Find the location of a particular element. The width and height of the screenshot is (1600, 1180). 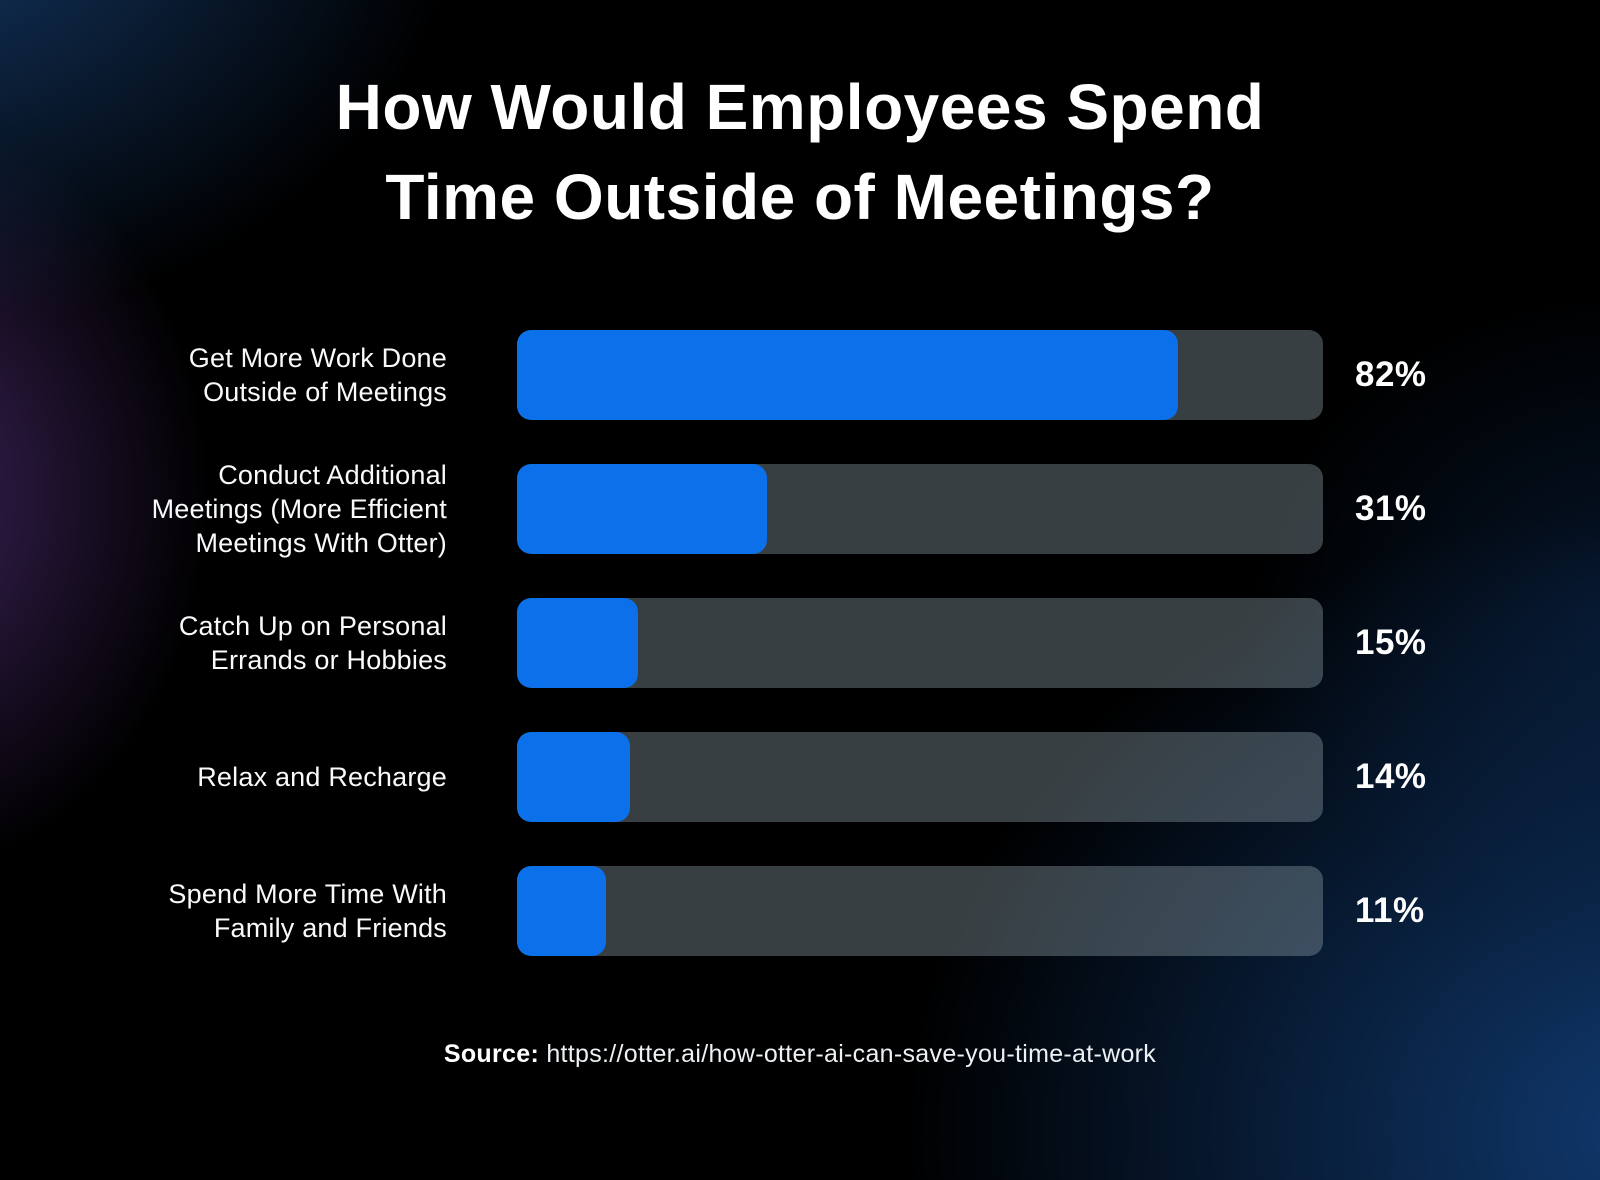

chart-title-line-1: How Would Employees Spend is located at coordinates (800, 107).